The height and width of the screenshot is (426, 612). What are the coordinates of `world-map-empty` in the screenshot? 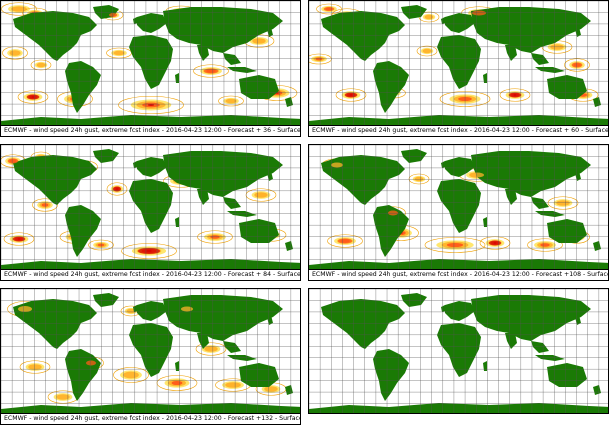 It's located at (458, 351).